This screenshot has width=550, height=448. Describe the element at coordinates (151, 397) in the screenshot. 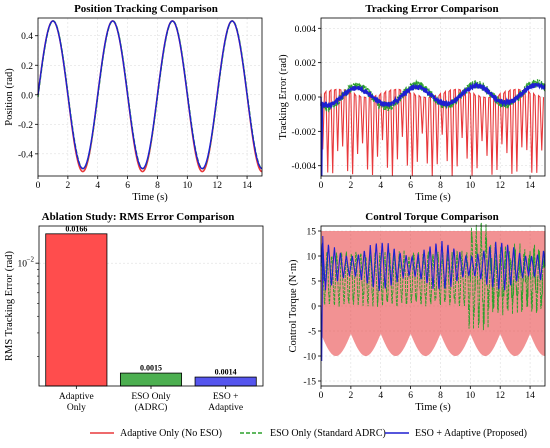

I see `x-tick-label: ESO Only` at that location.